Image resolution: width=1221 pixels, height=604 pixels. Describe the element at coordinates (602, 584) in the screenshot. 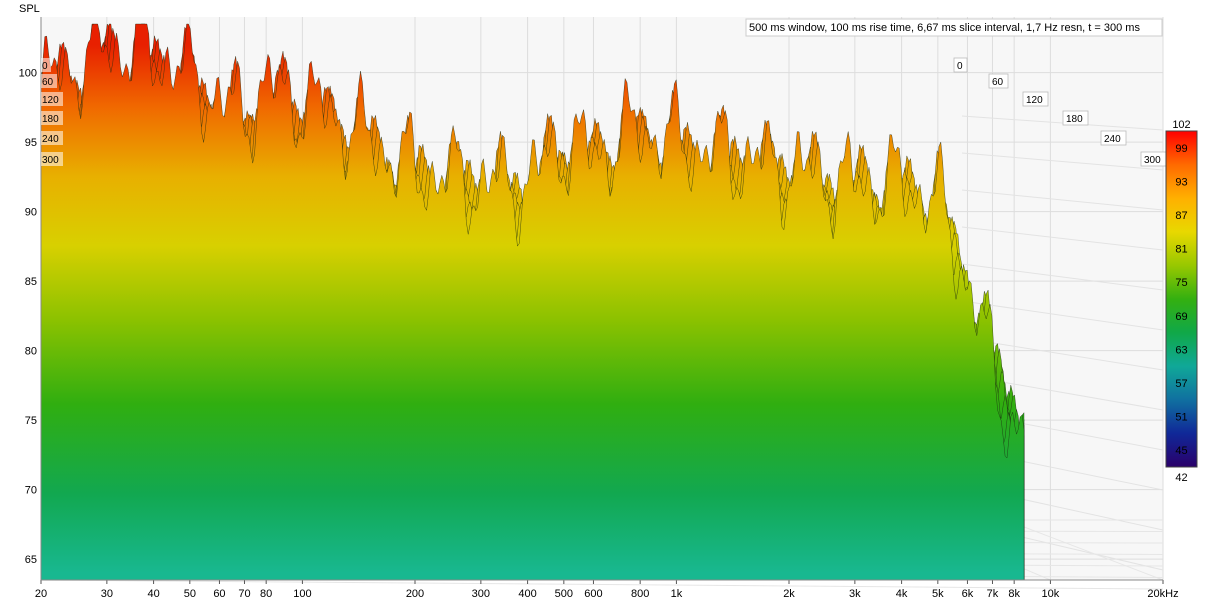

I see `floor-line-horizontal` at that location.